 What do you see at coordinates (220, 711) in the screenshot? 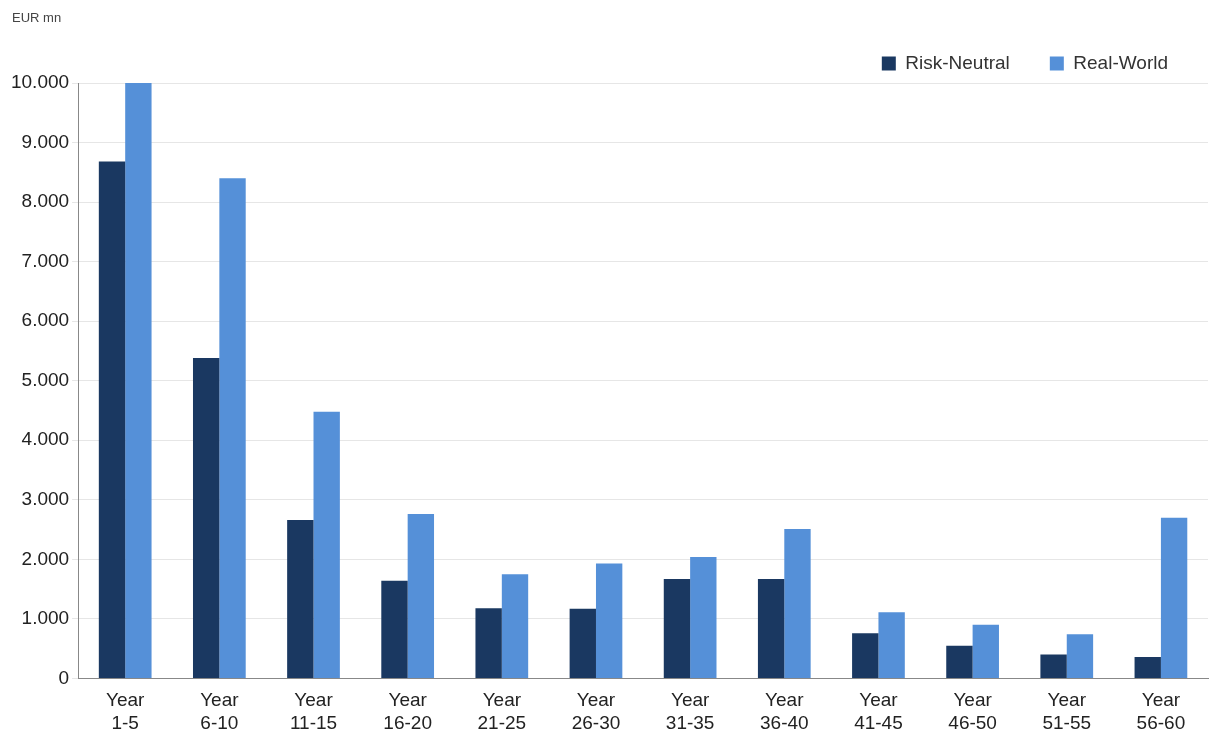
I see `x-tick-label: Year 6-10` at bounding box center [220, 711].